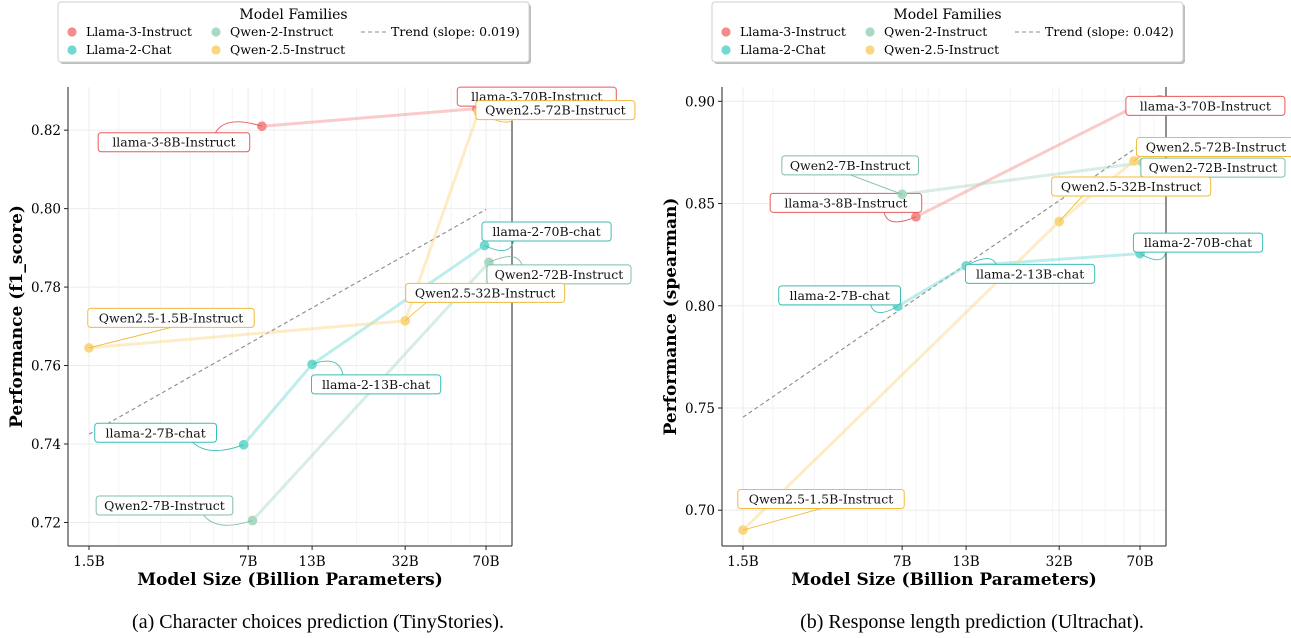 The width and height of the screenshot is (1291, 638). I want to click on y-tick-label: 0.90, so click(700, 102).